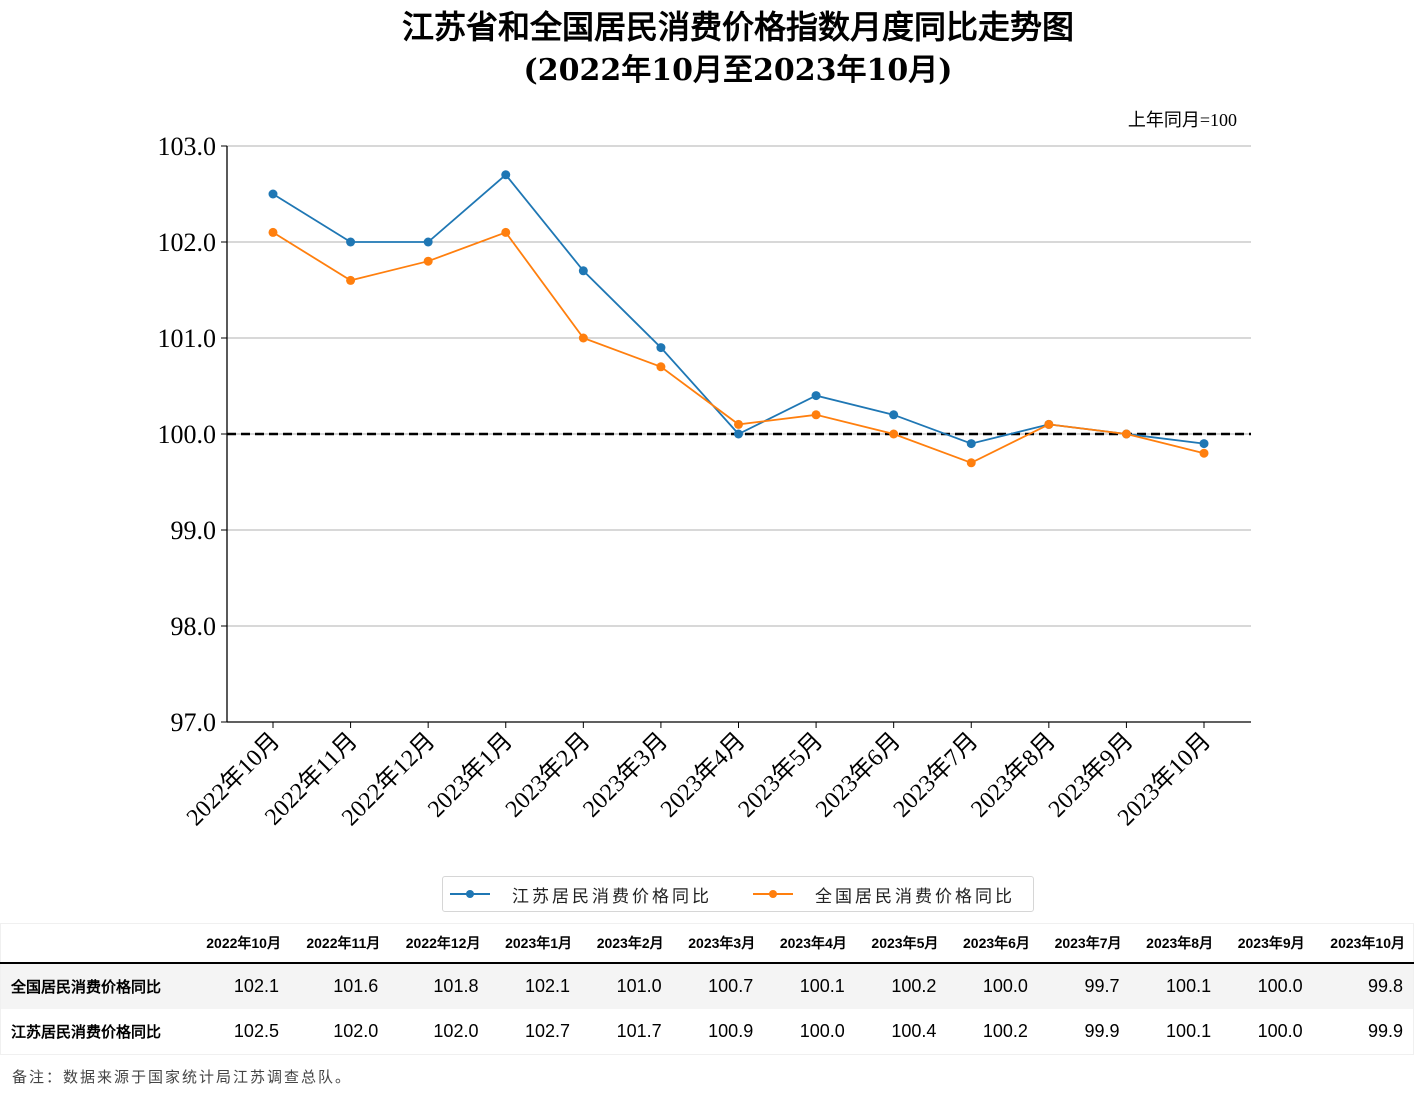  What do you see at coordinates (1182, 120) in the screenshot?
I see `unit-note: 上年同月=100` at bounding box center [1182, 120].